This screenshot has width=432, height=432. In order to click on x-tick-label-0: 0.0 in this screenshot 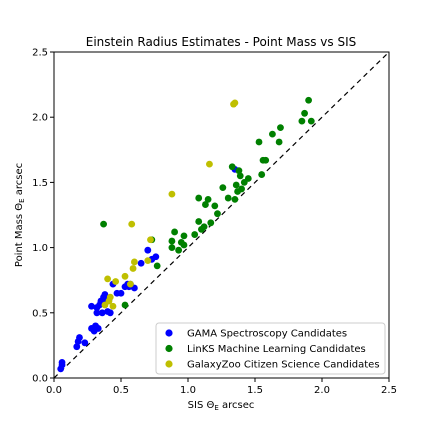, I will do `click(54, 390)`.